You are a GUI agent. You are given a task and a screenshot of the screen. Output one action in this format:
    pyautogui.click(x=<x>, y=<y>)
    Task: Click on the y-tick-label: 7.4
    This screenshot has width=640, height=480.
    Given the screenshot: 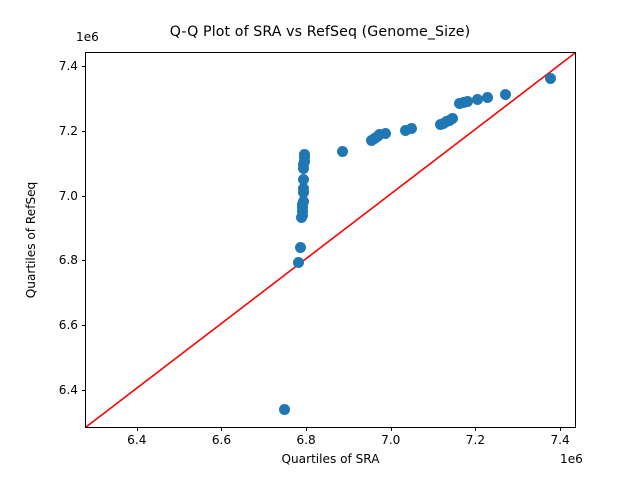 What is the action you would take?
    pyautogui.click(x=68, y=65)
    